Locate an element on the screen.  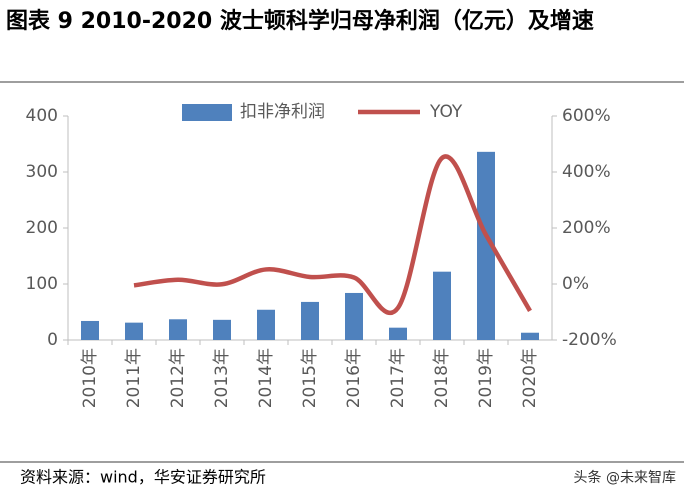
x-tick-label: 2017年 is located at coordinates (398, 378).